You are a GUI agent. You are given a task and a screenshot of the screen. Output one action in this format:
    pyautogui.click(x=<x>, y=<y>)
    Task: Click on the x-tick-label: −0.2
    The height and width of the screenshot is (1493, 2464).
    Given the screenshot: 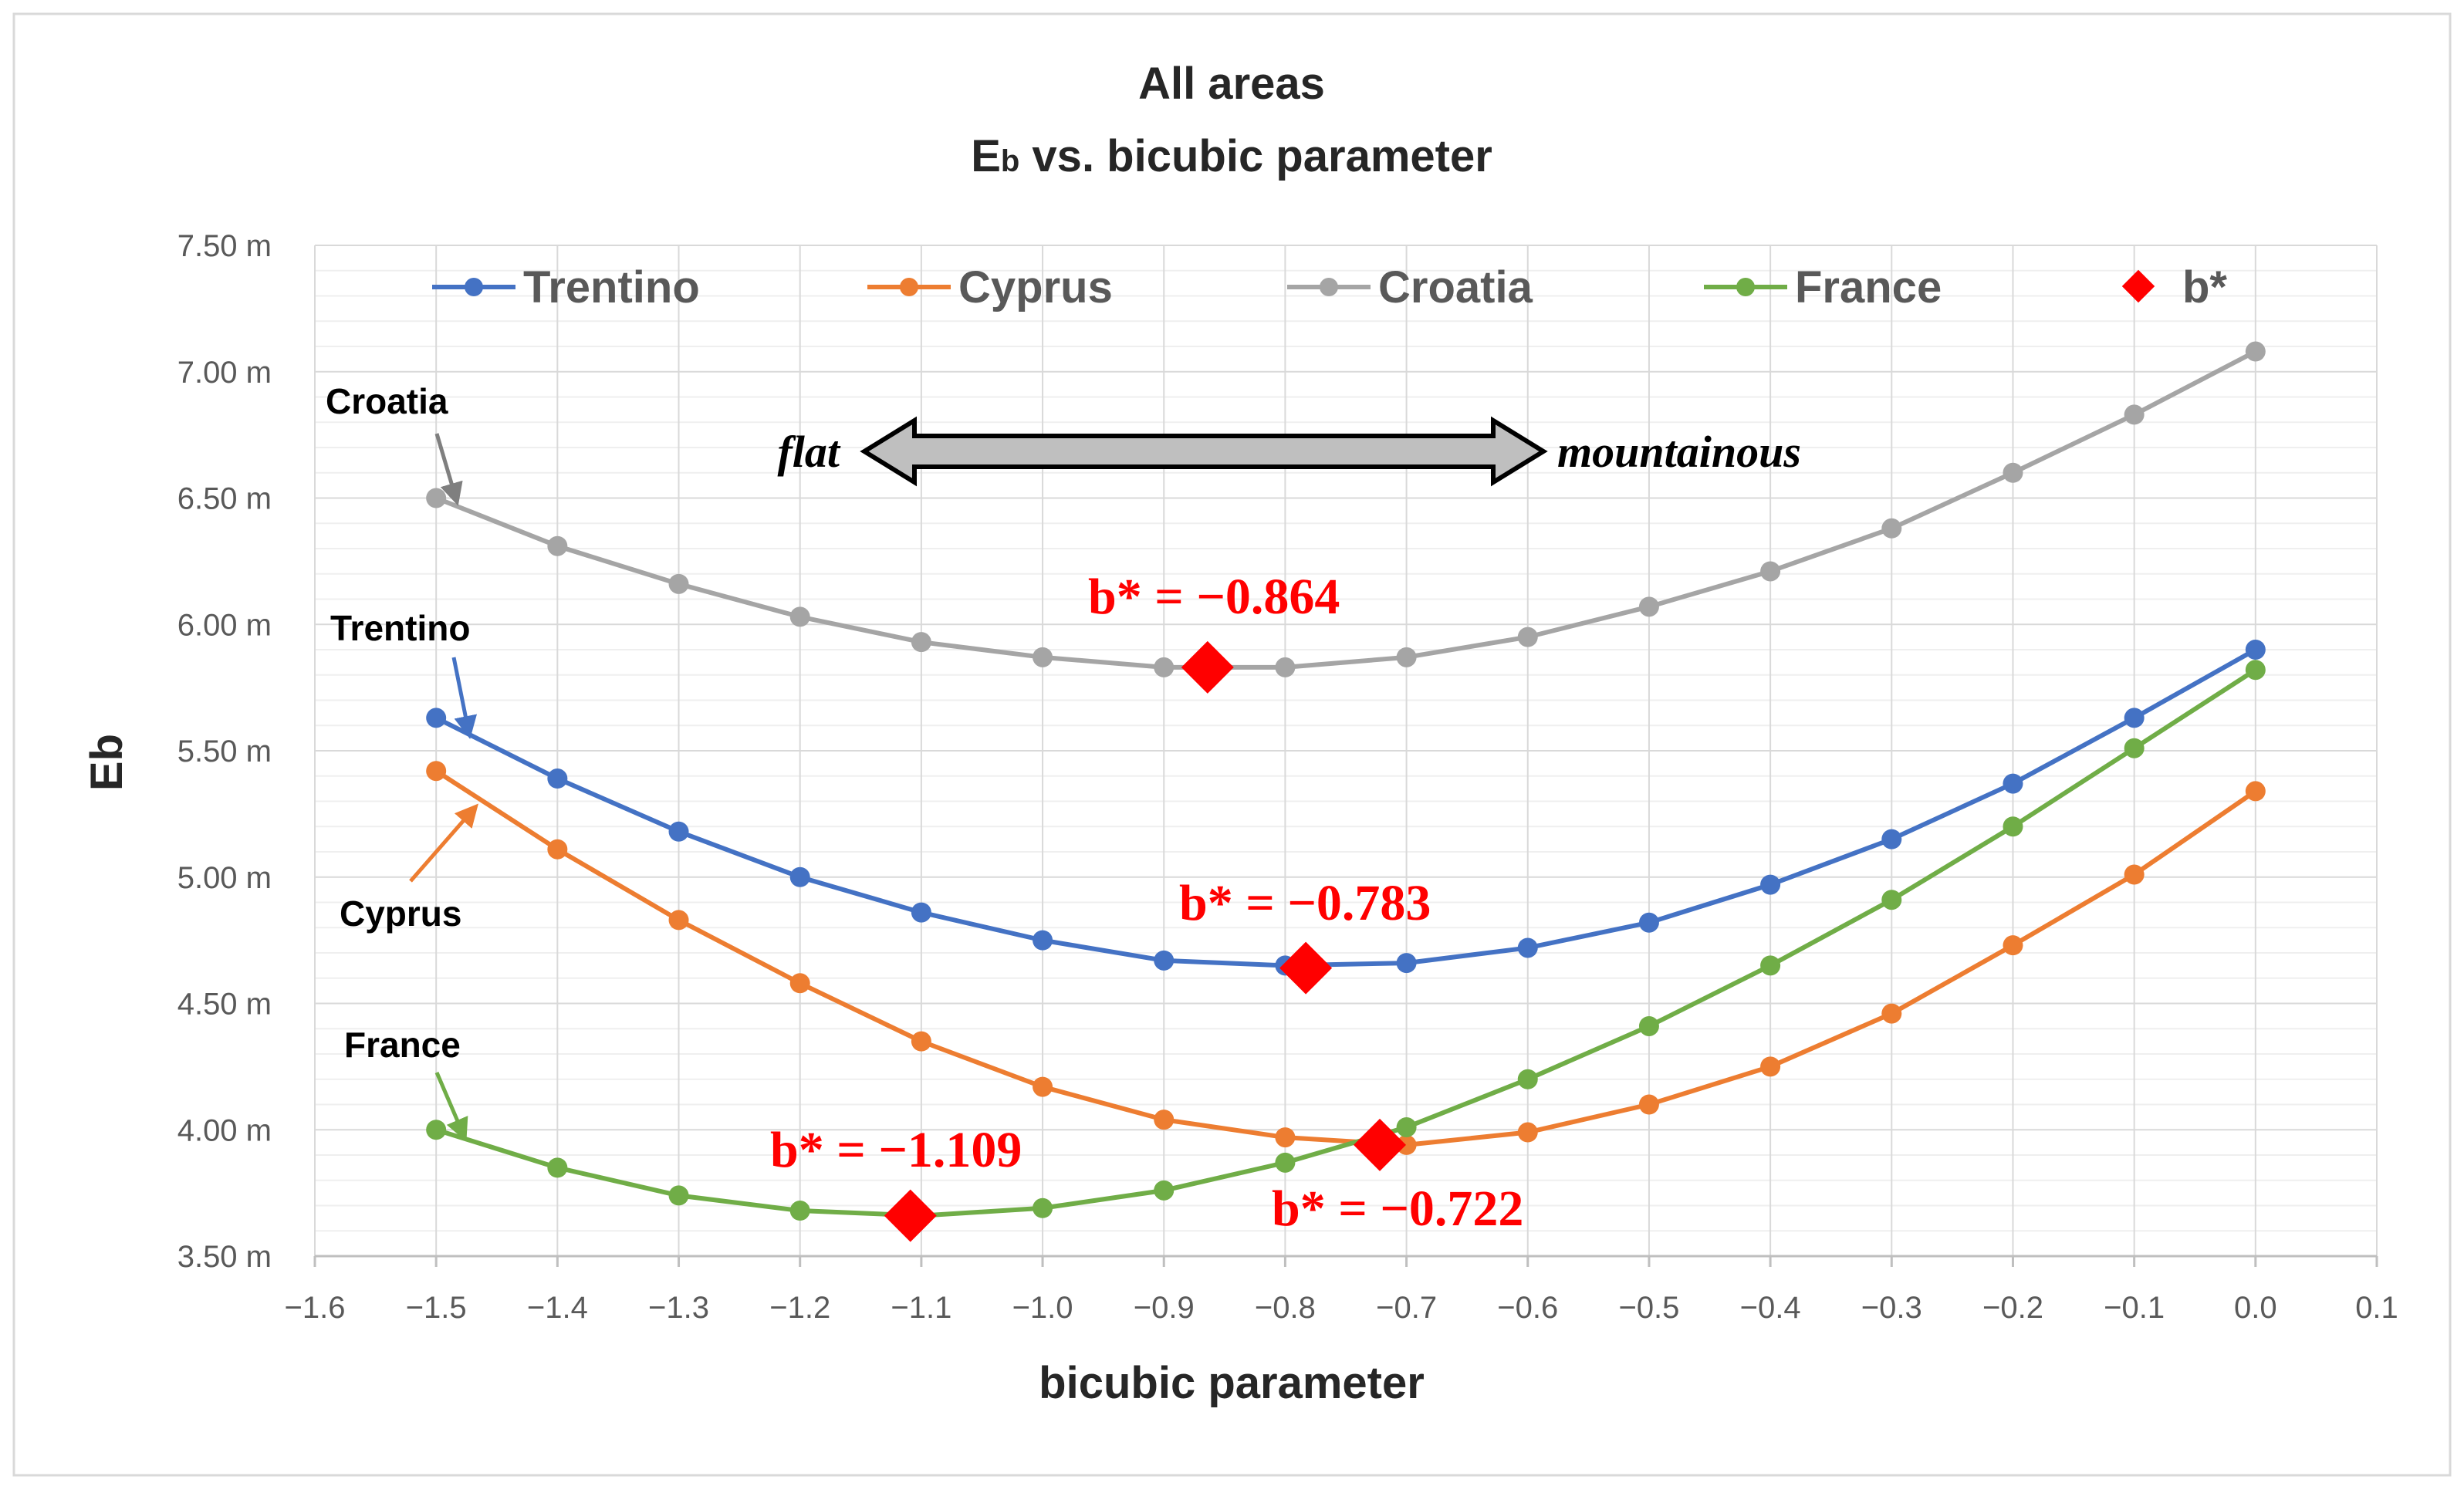 What is the action you would take?
    pyautogui.click(x=2012, y=1308)
    